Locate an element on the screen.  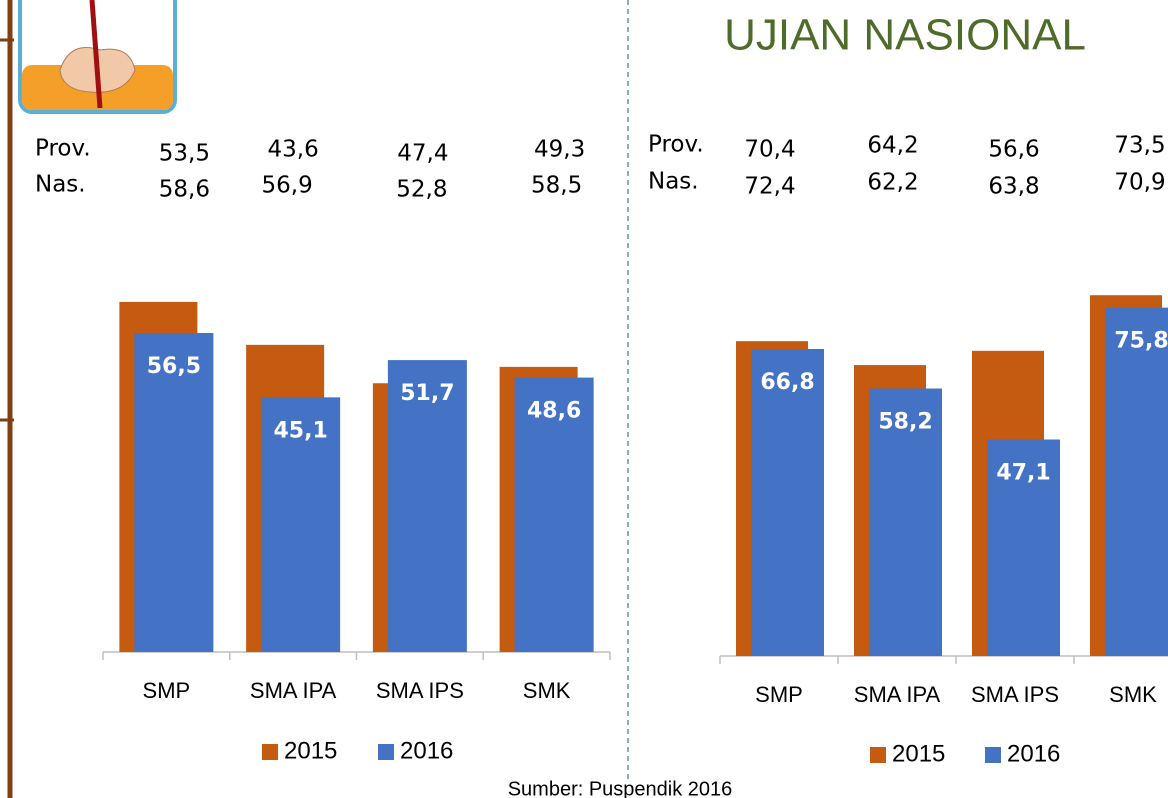
stat-value: 52,8 is located at coordinates (421, 190).